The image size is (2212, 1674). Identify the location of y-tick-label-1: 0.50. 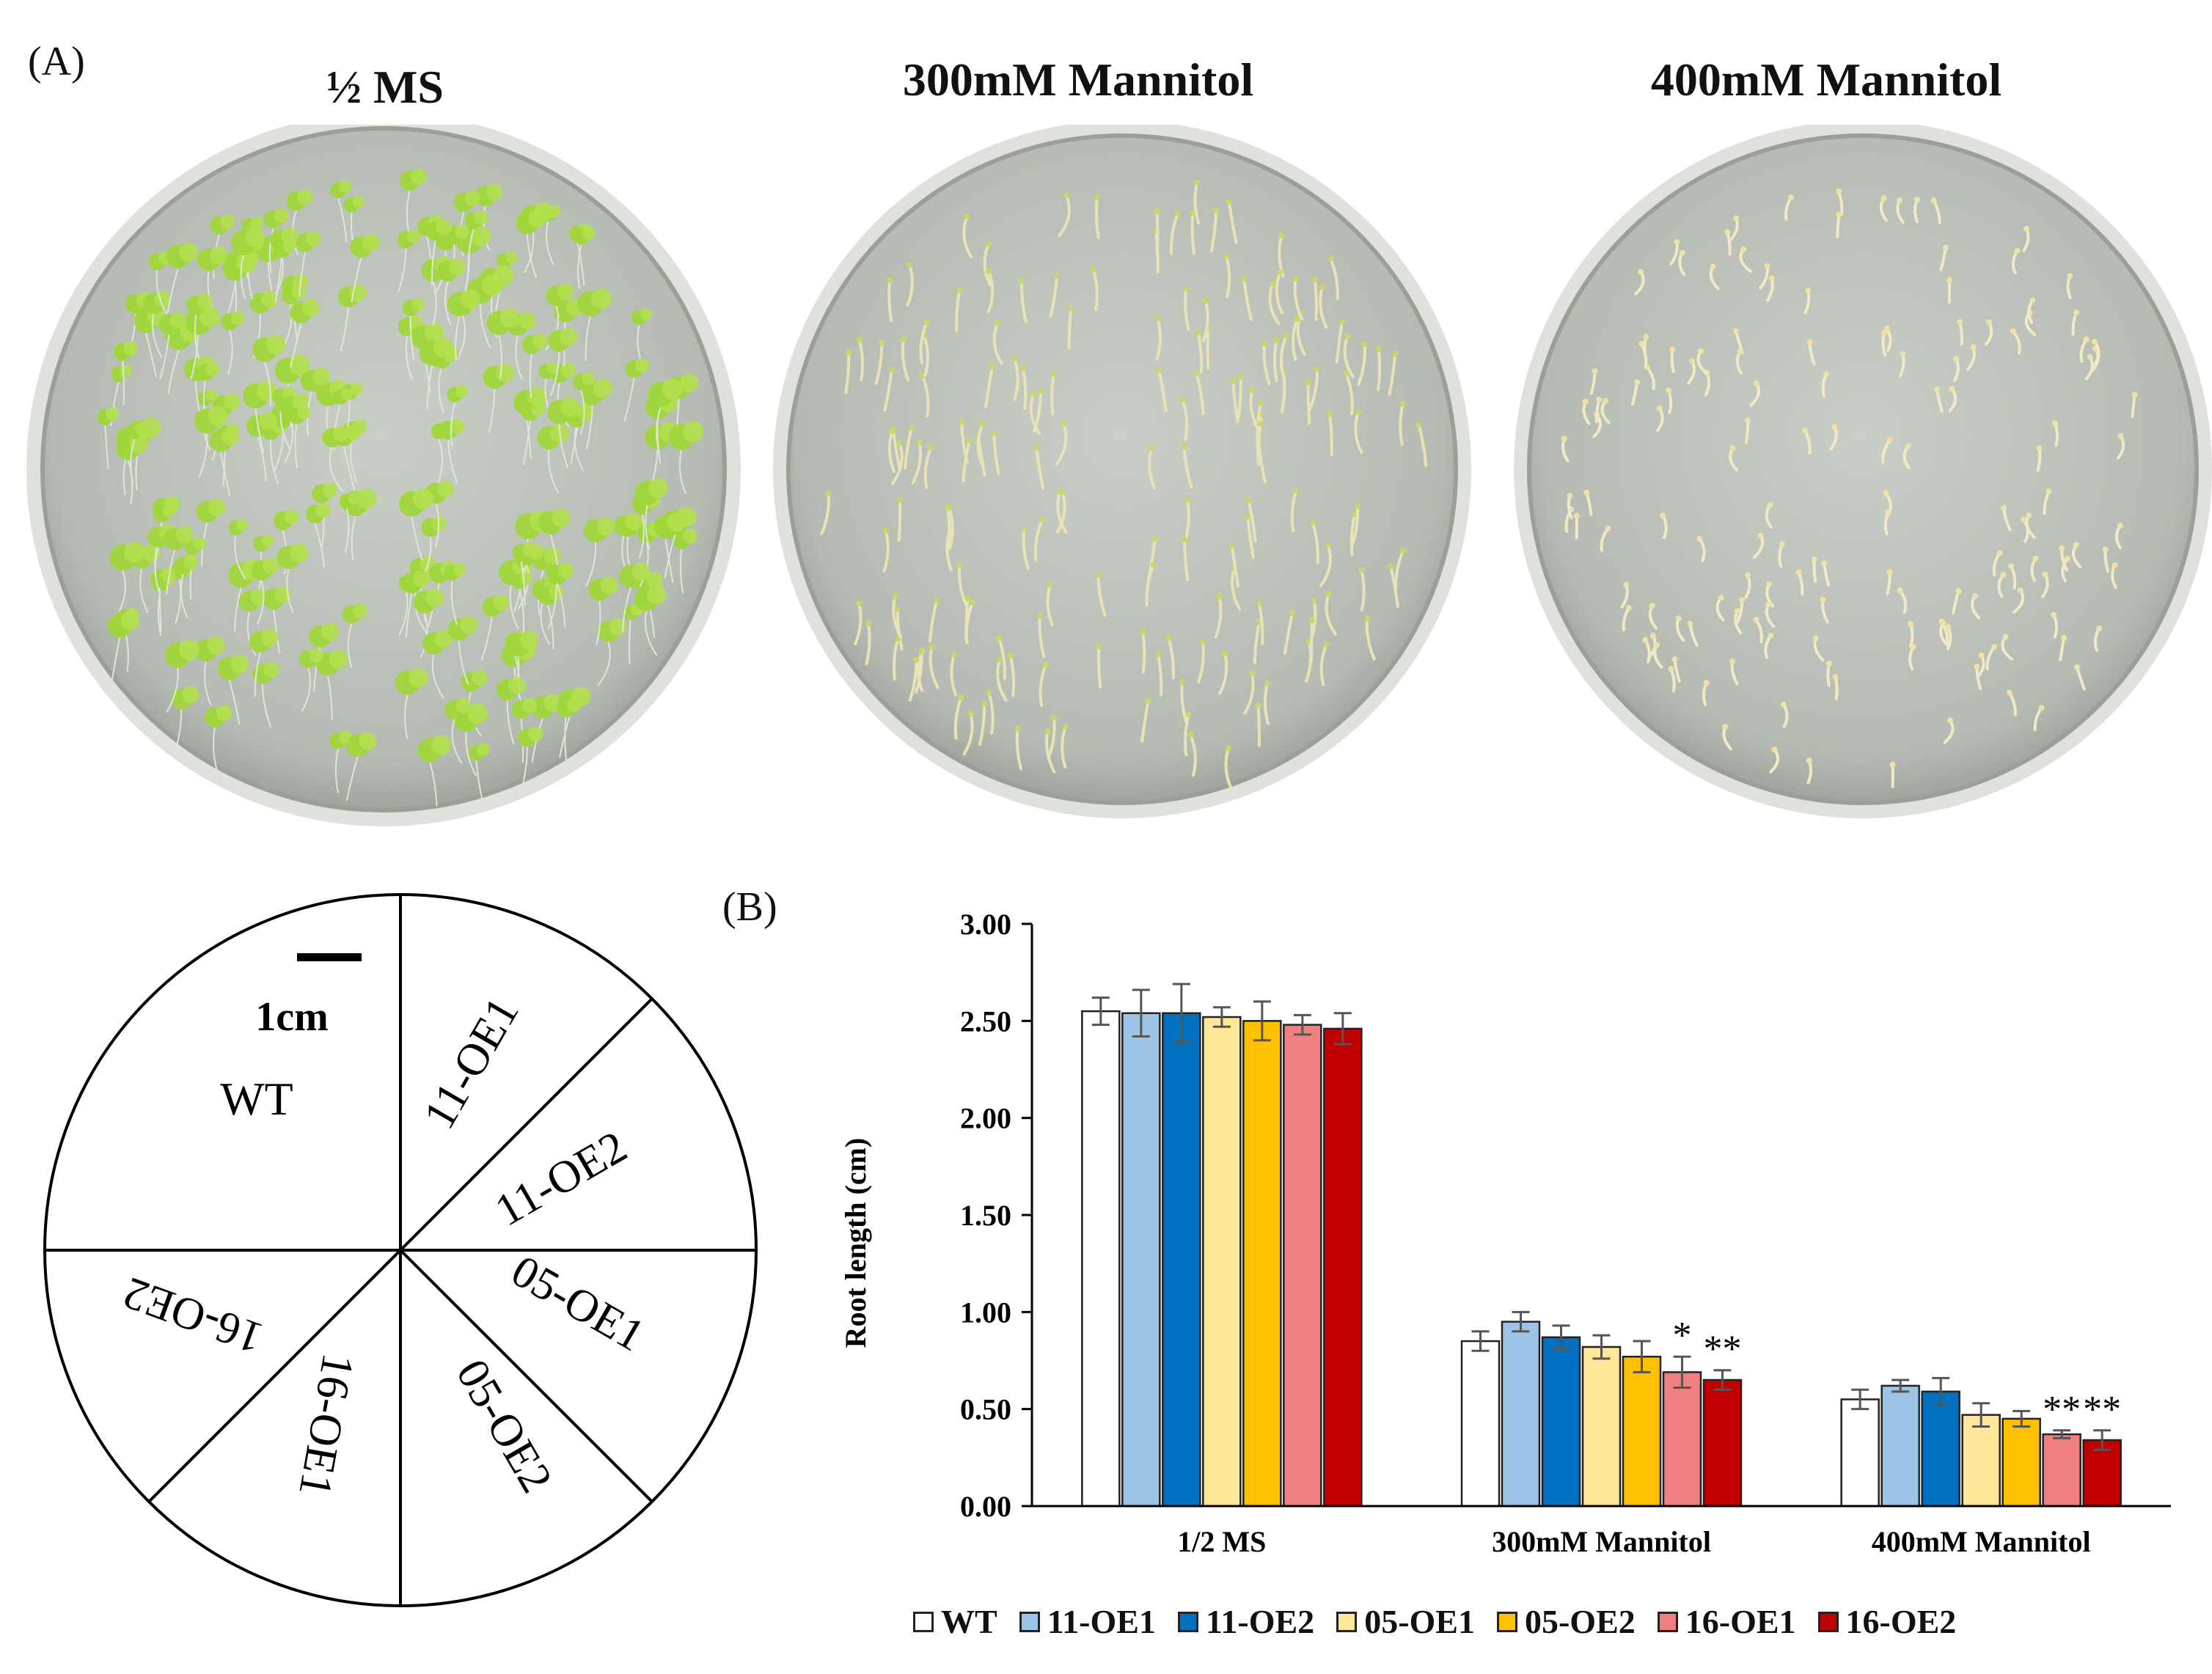
(986, 1409).